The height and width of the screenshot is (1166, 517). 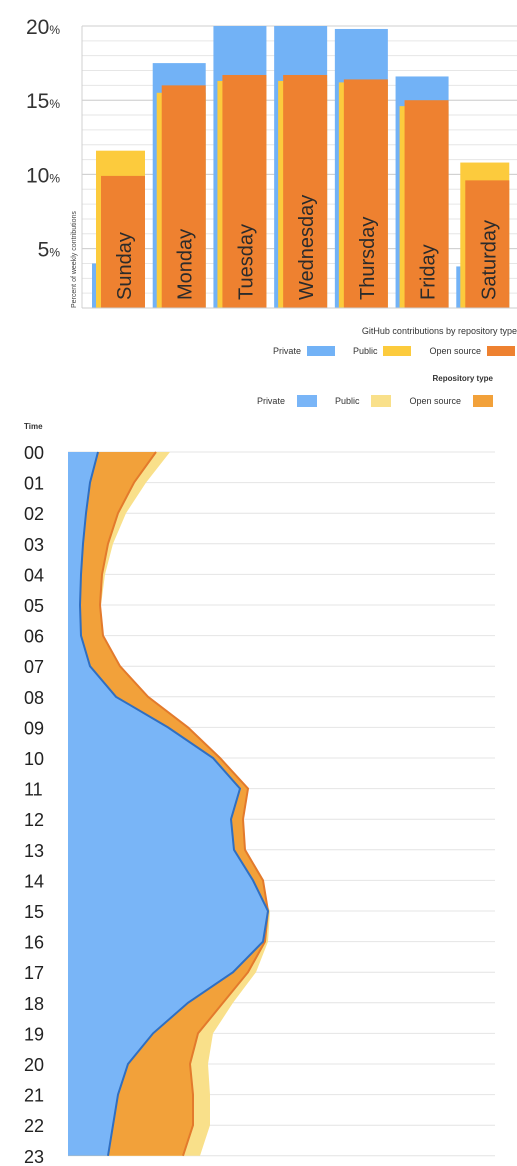 What do you see at coordinates (307, 247) in the screenshot?
I see `category-label: Wednesday` at bounding box center [307, 247].